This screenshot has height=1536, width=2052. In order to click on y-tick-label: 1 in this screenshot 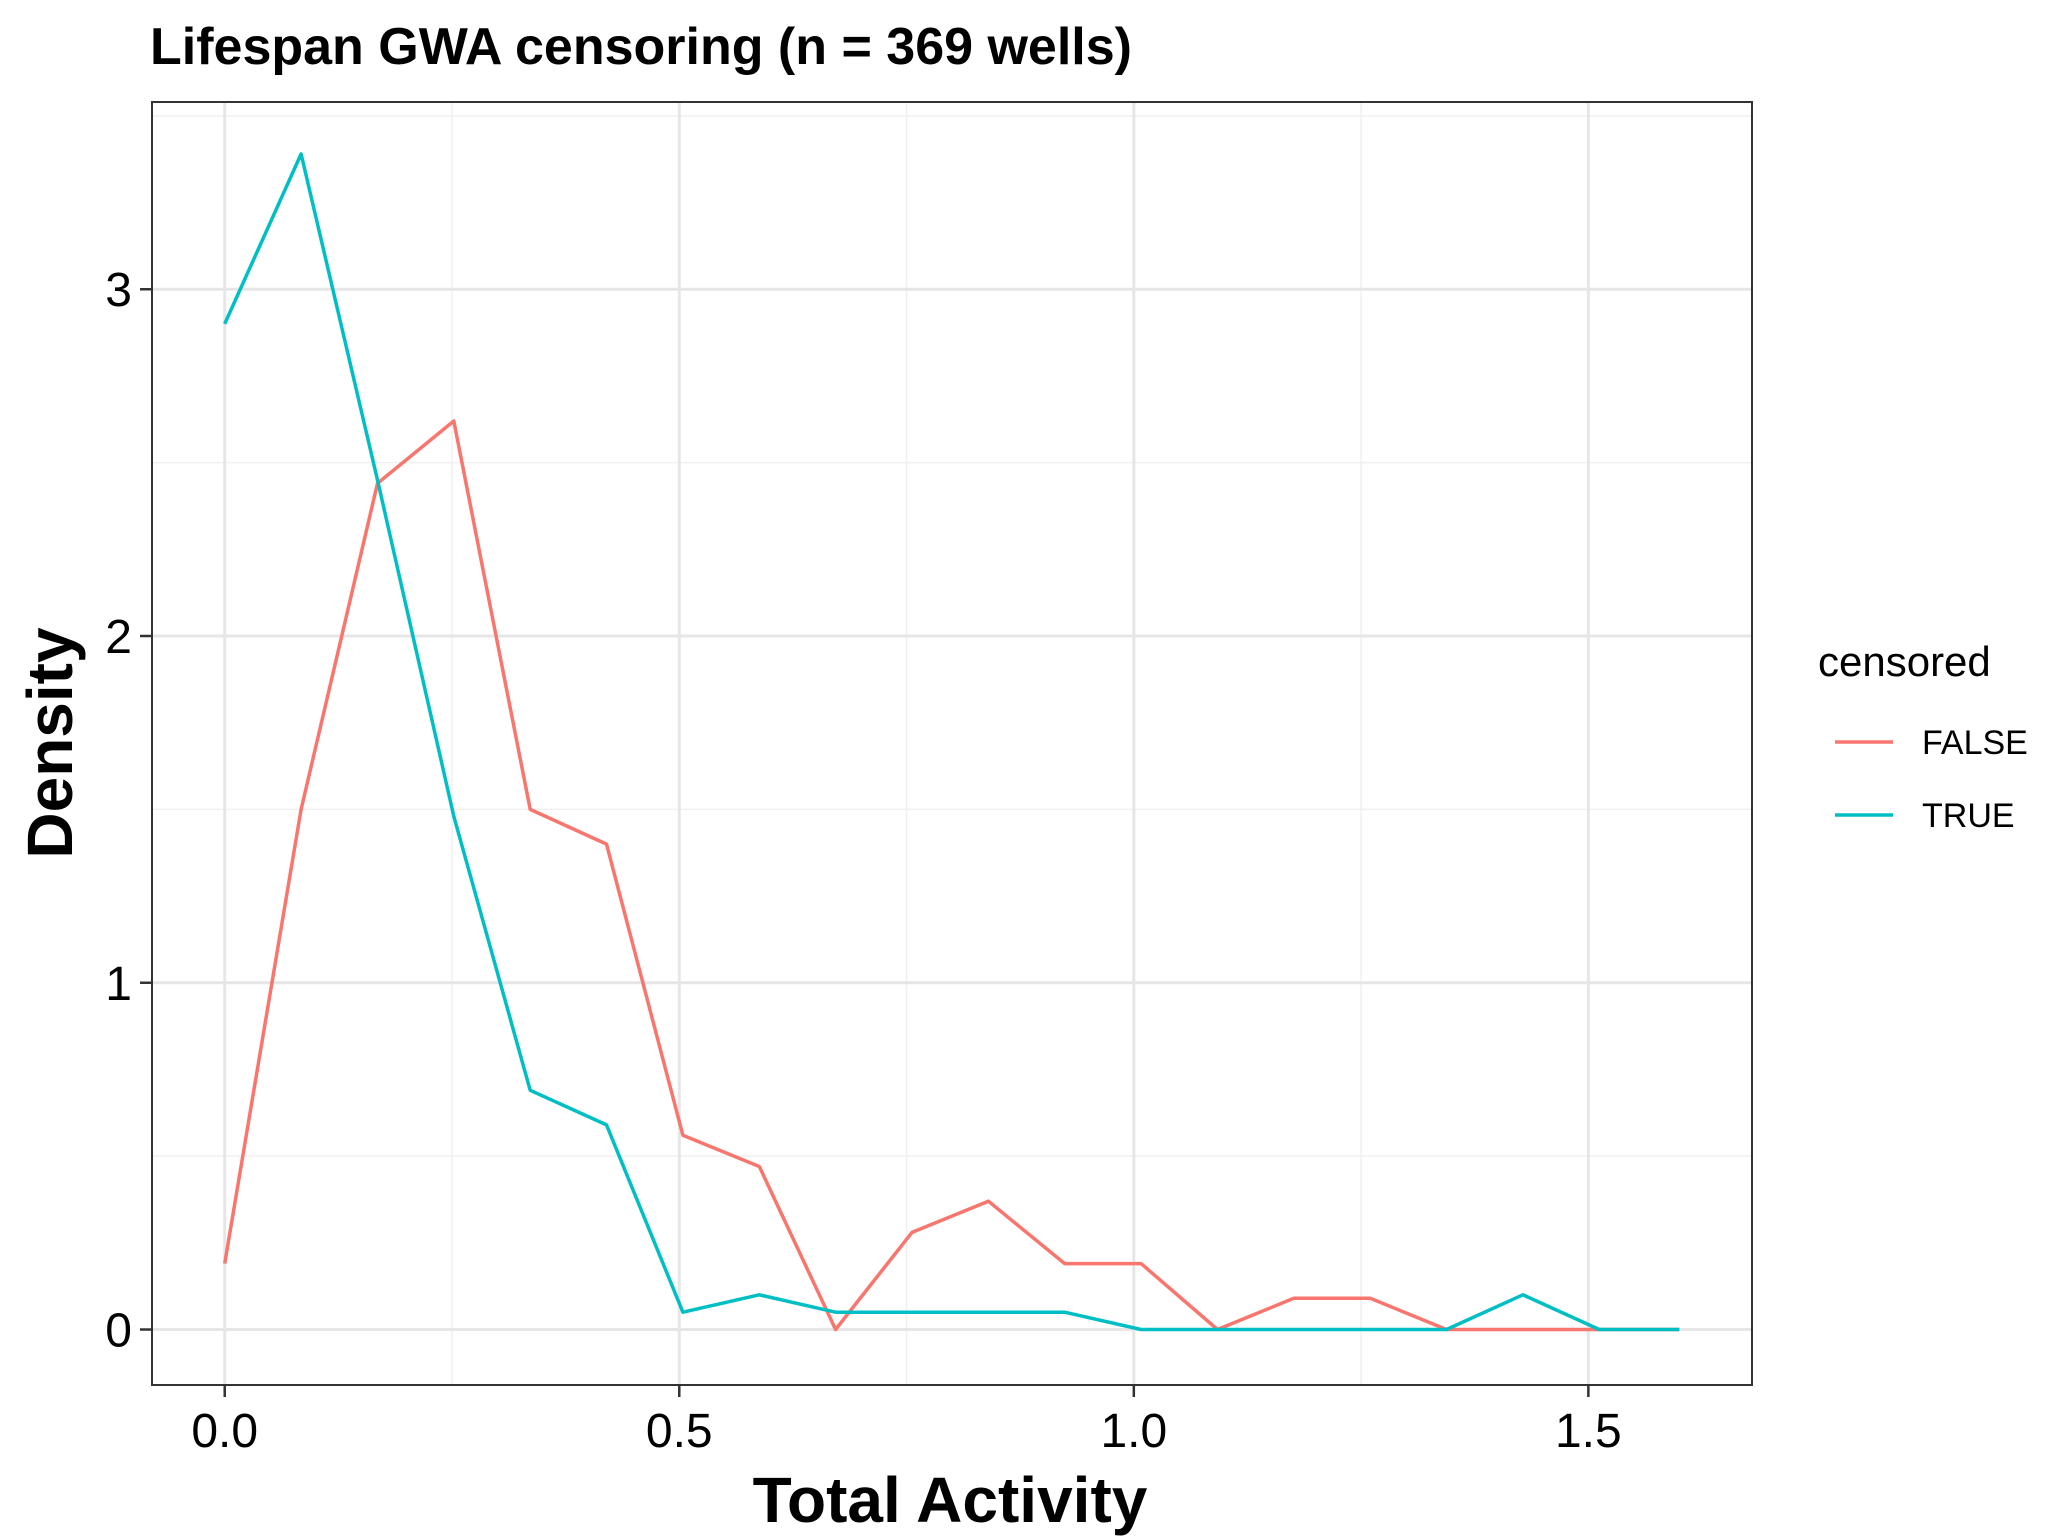, I will do `click(118, 984)`.